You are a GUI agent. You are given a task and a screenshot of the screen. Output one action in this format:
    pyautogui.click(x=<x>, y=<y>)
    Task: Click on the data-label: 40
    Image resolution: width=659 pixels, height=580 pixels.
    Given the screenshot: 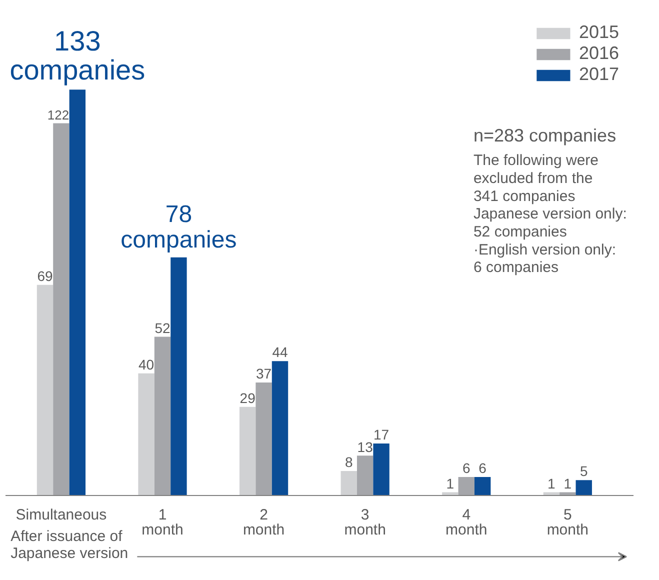 What is the action you would take?
    pyautogui.click(x=146, y=364)
    